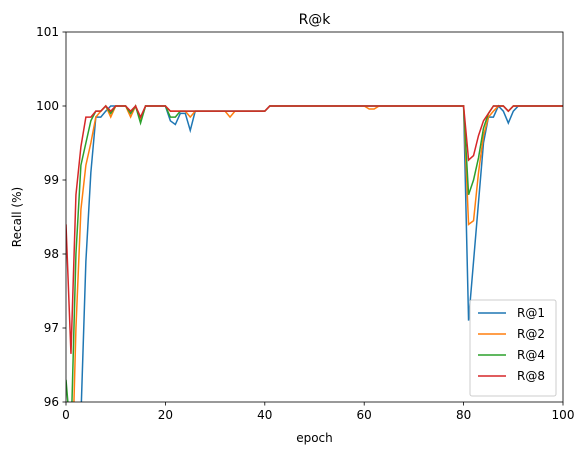  I want to click on y-tick-label: 97, so click(51, 328).